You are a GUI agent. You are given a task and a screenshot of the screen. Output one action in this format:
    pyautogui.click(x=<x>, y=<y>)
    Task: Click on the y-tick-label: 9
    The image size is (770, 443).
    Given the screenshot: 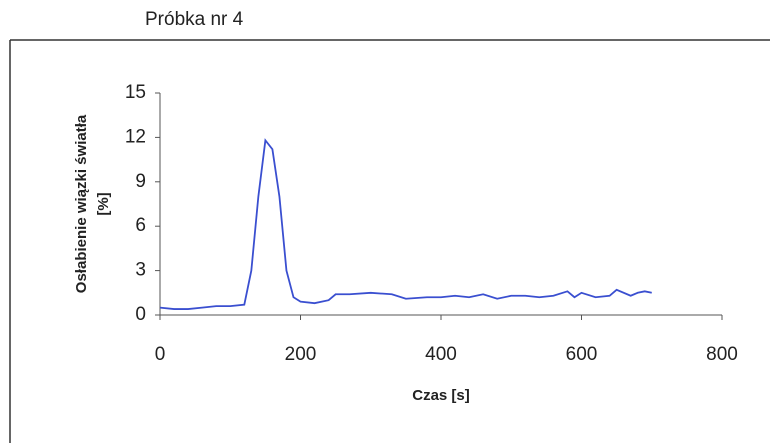 What is the action you would take?
    pyautogui.click(x=140, y=181)
    